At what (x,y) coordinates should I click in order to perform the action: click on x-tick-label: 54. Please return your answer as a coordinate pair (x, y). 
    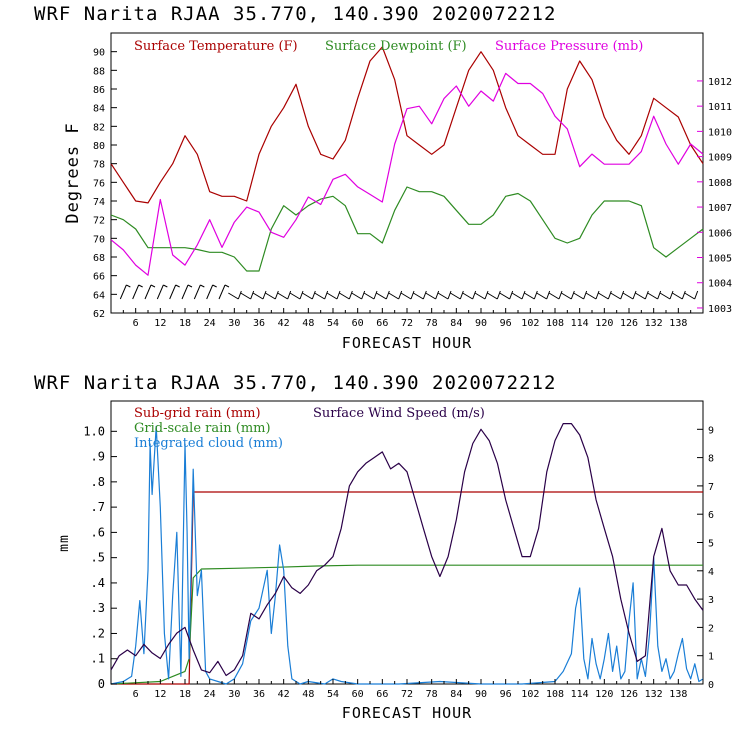
    Looking at the image, I should click on (333, 323).